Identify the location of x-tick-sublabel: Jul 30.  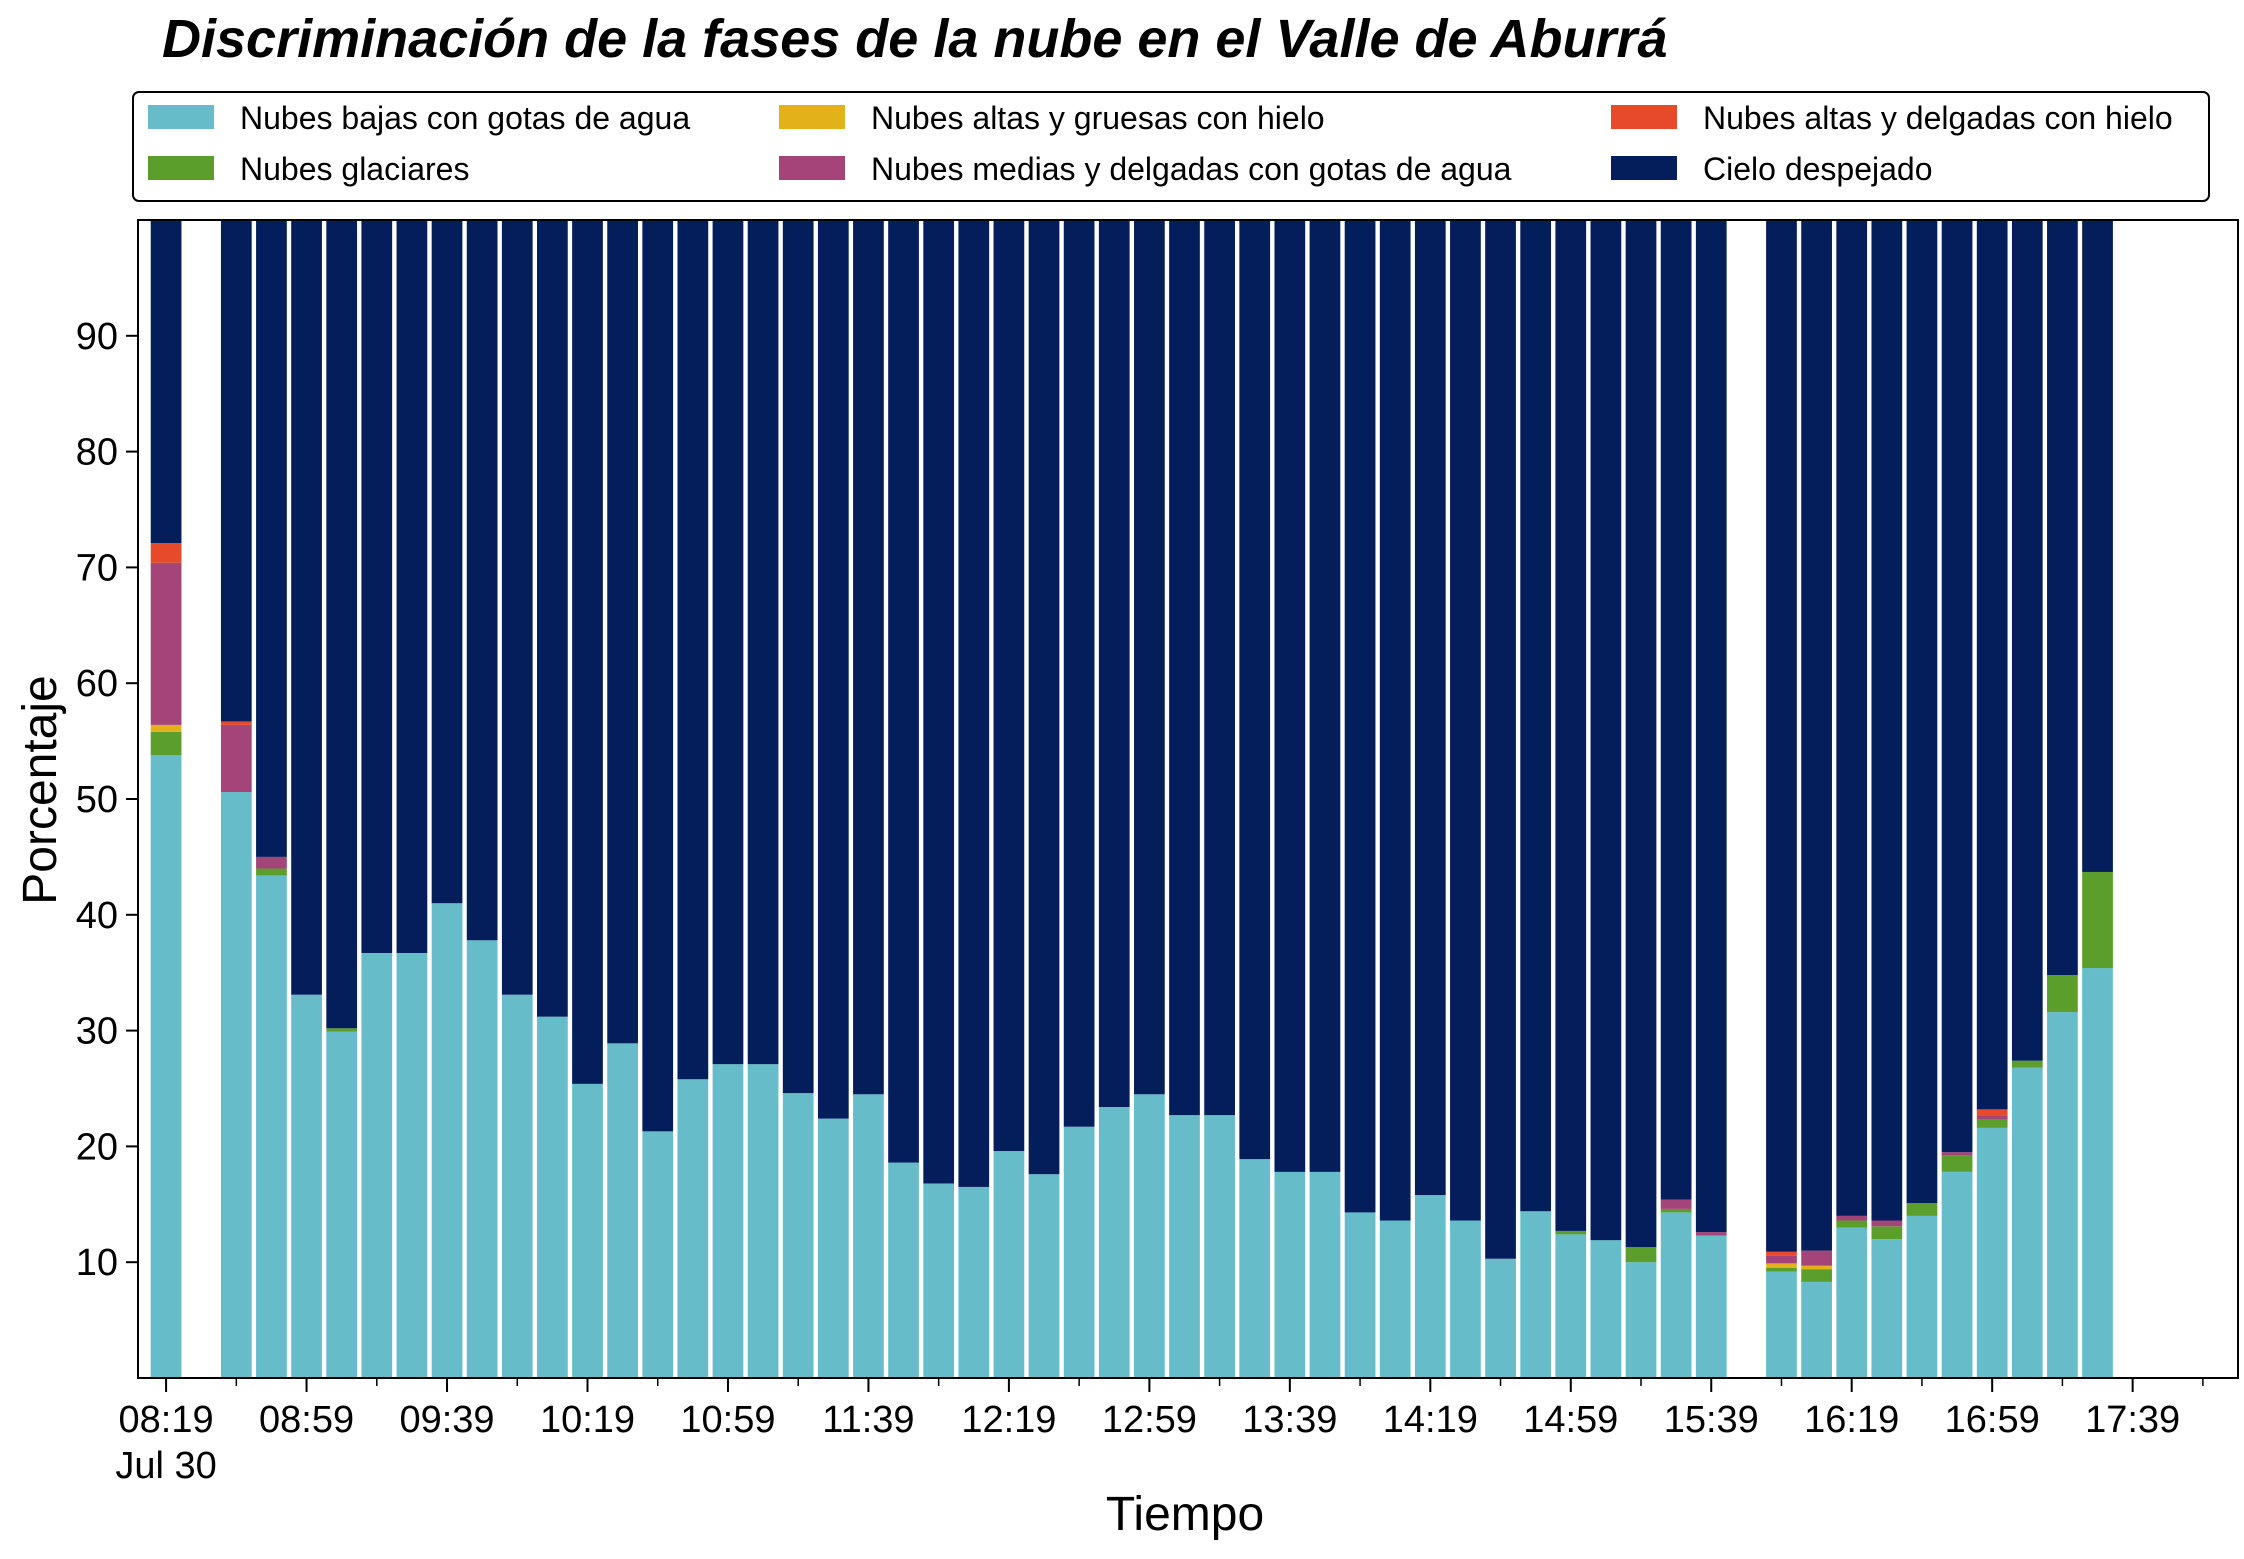
(165, 1466).